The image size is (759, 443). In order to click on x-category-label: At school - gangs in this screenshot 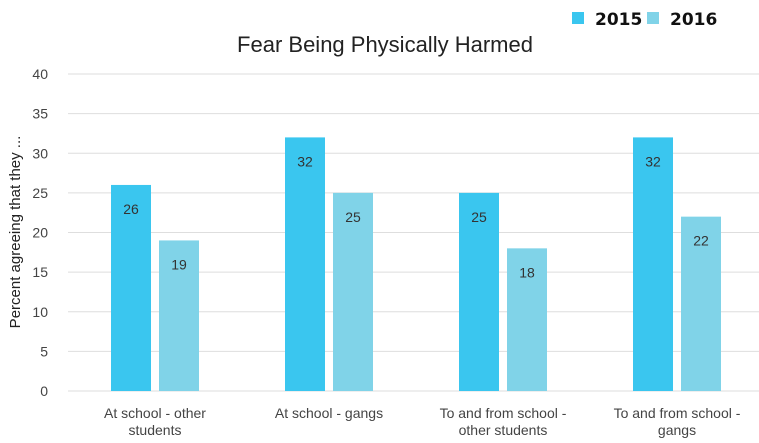, I will do `click(329, 413)`.